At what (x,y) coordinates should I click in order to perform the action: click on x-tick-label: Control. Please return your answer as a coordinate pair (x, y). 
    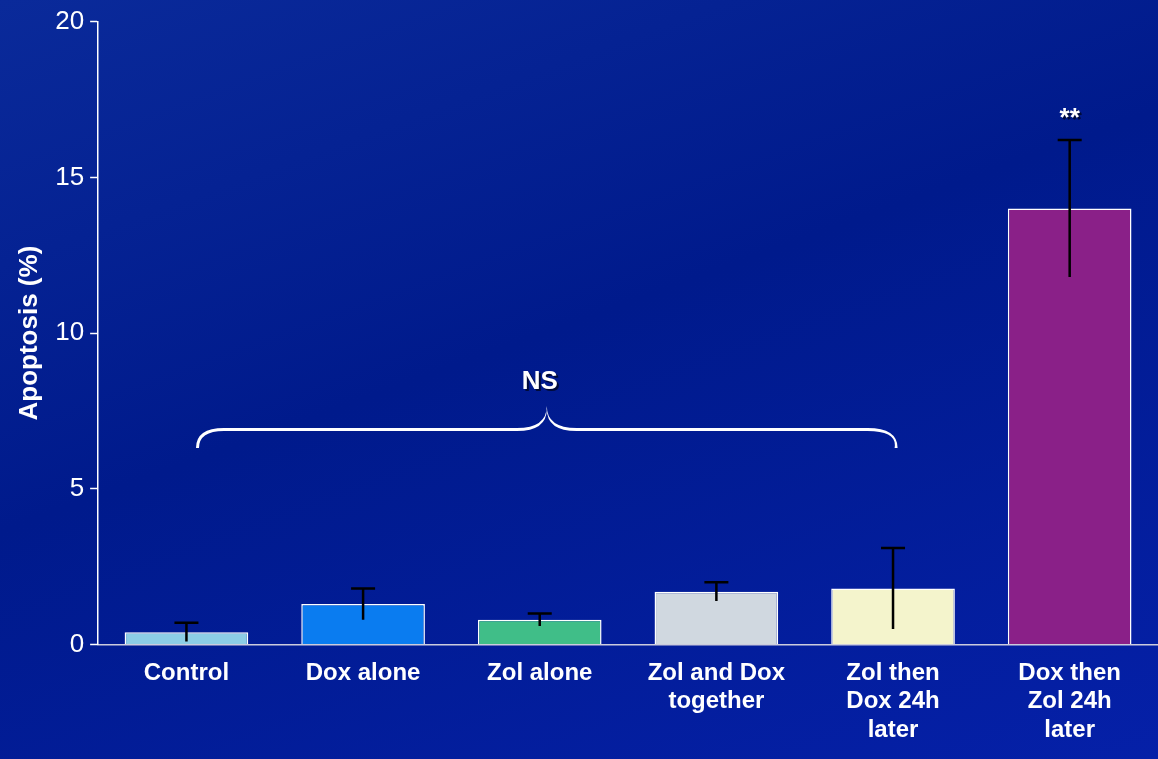
    Looking at the image, I should click on (186, 671).